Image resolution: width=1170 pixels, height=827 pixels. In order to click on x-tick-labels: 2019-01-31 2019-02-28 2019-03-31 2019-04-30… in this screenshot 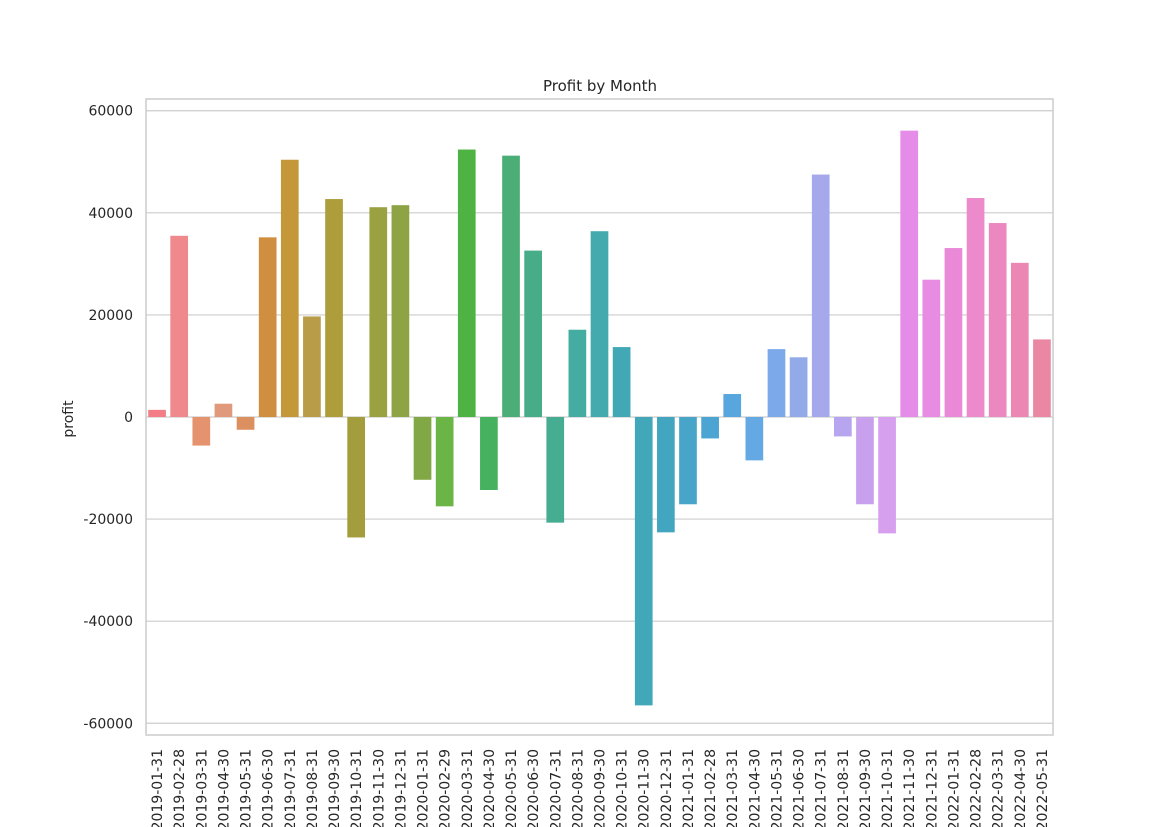, I will do `click(600, 788)`.